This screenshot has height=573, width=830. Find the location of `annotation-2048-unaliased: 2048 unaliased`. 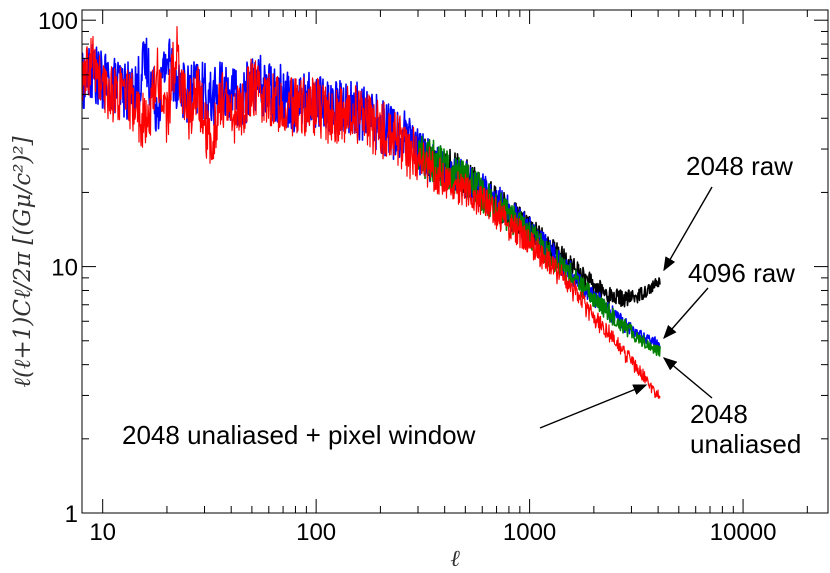

annotation-2048-unaliased: 2048 unaliased is located at coordinates (731, 408).